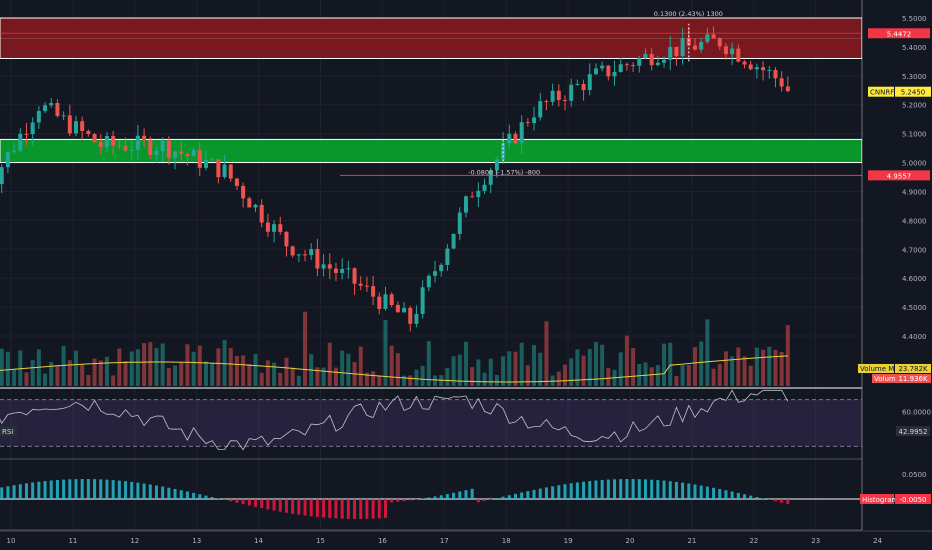  I want to click on volume-value-bg, so click(913, 378).